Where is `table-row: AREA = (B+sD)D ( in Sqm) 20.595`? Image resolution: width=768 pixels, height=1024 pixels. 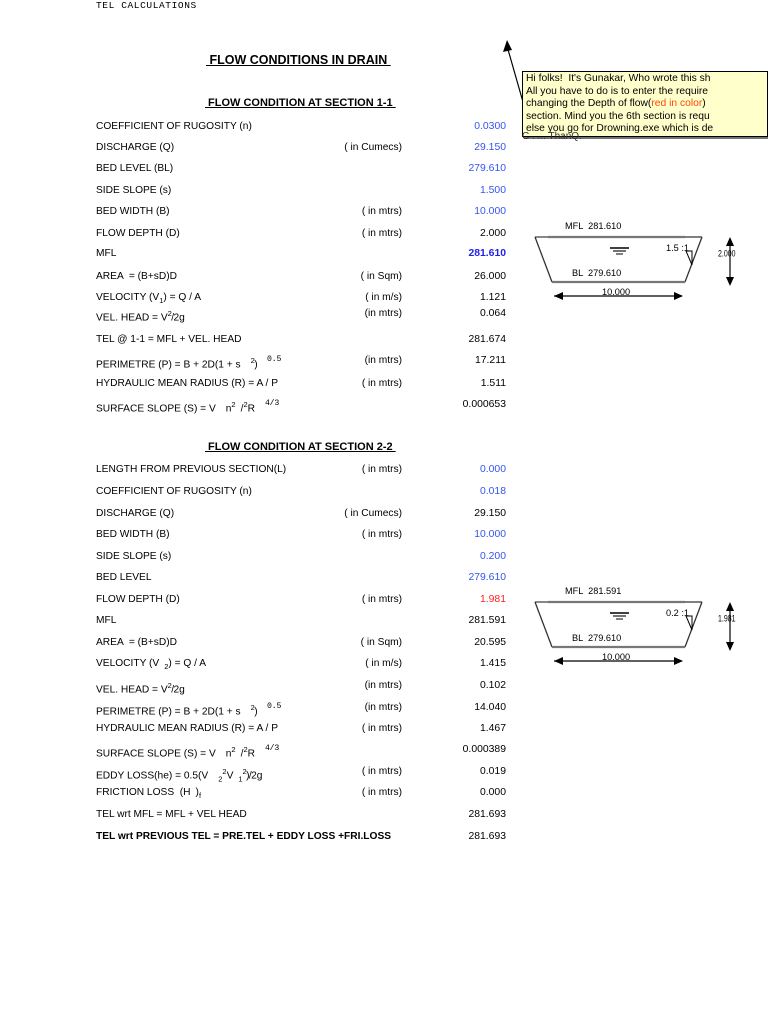 table-row: AREA = (B+sD)D ( in Sqm) 20.595 is located at coordinates (301, 644).